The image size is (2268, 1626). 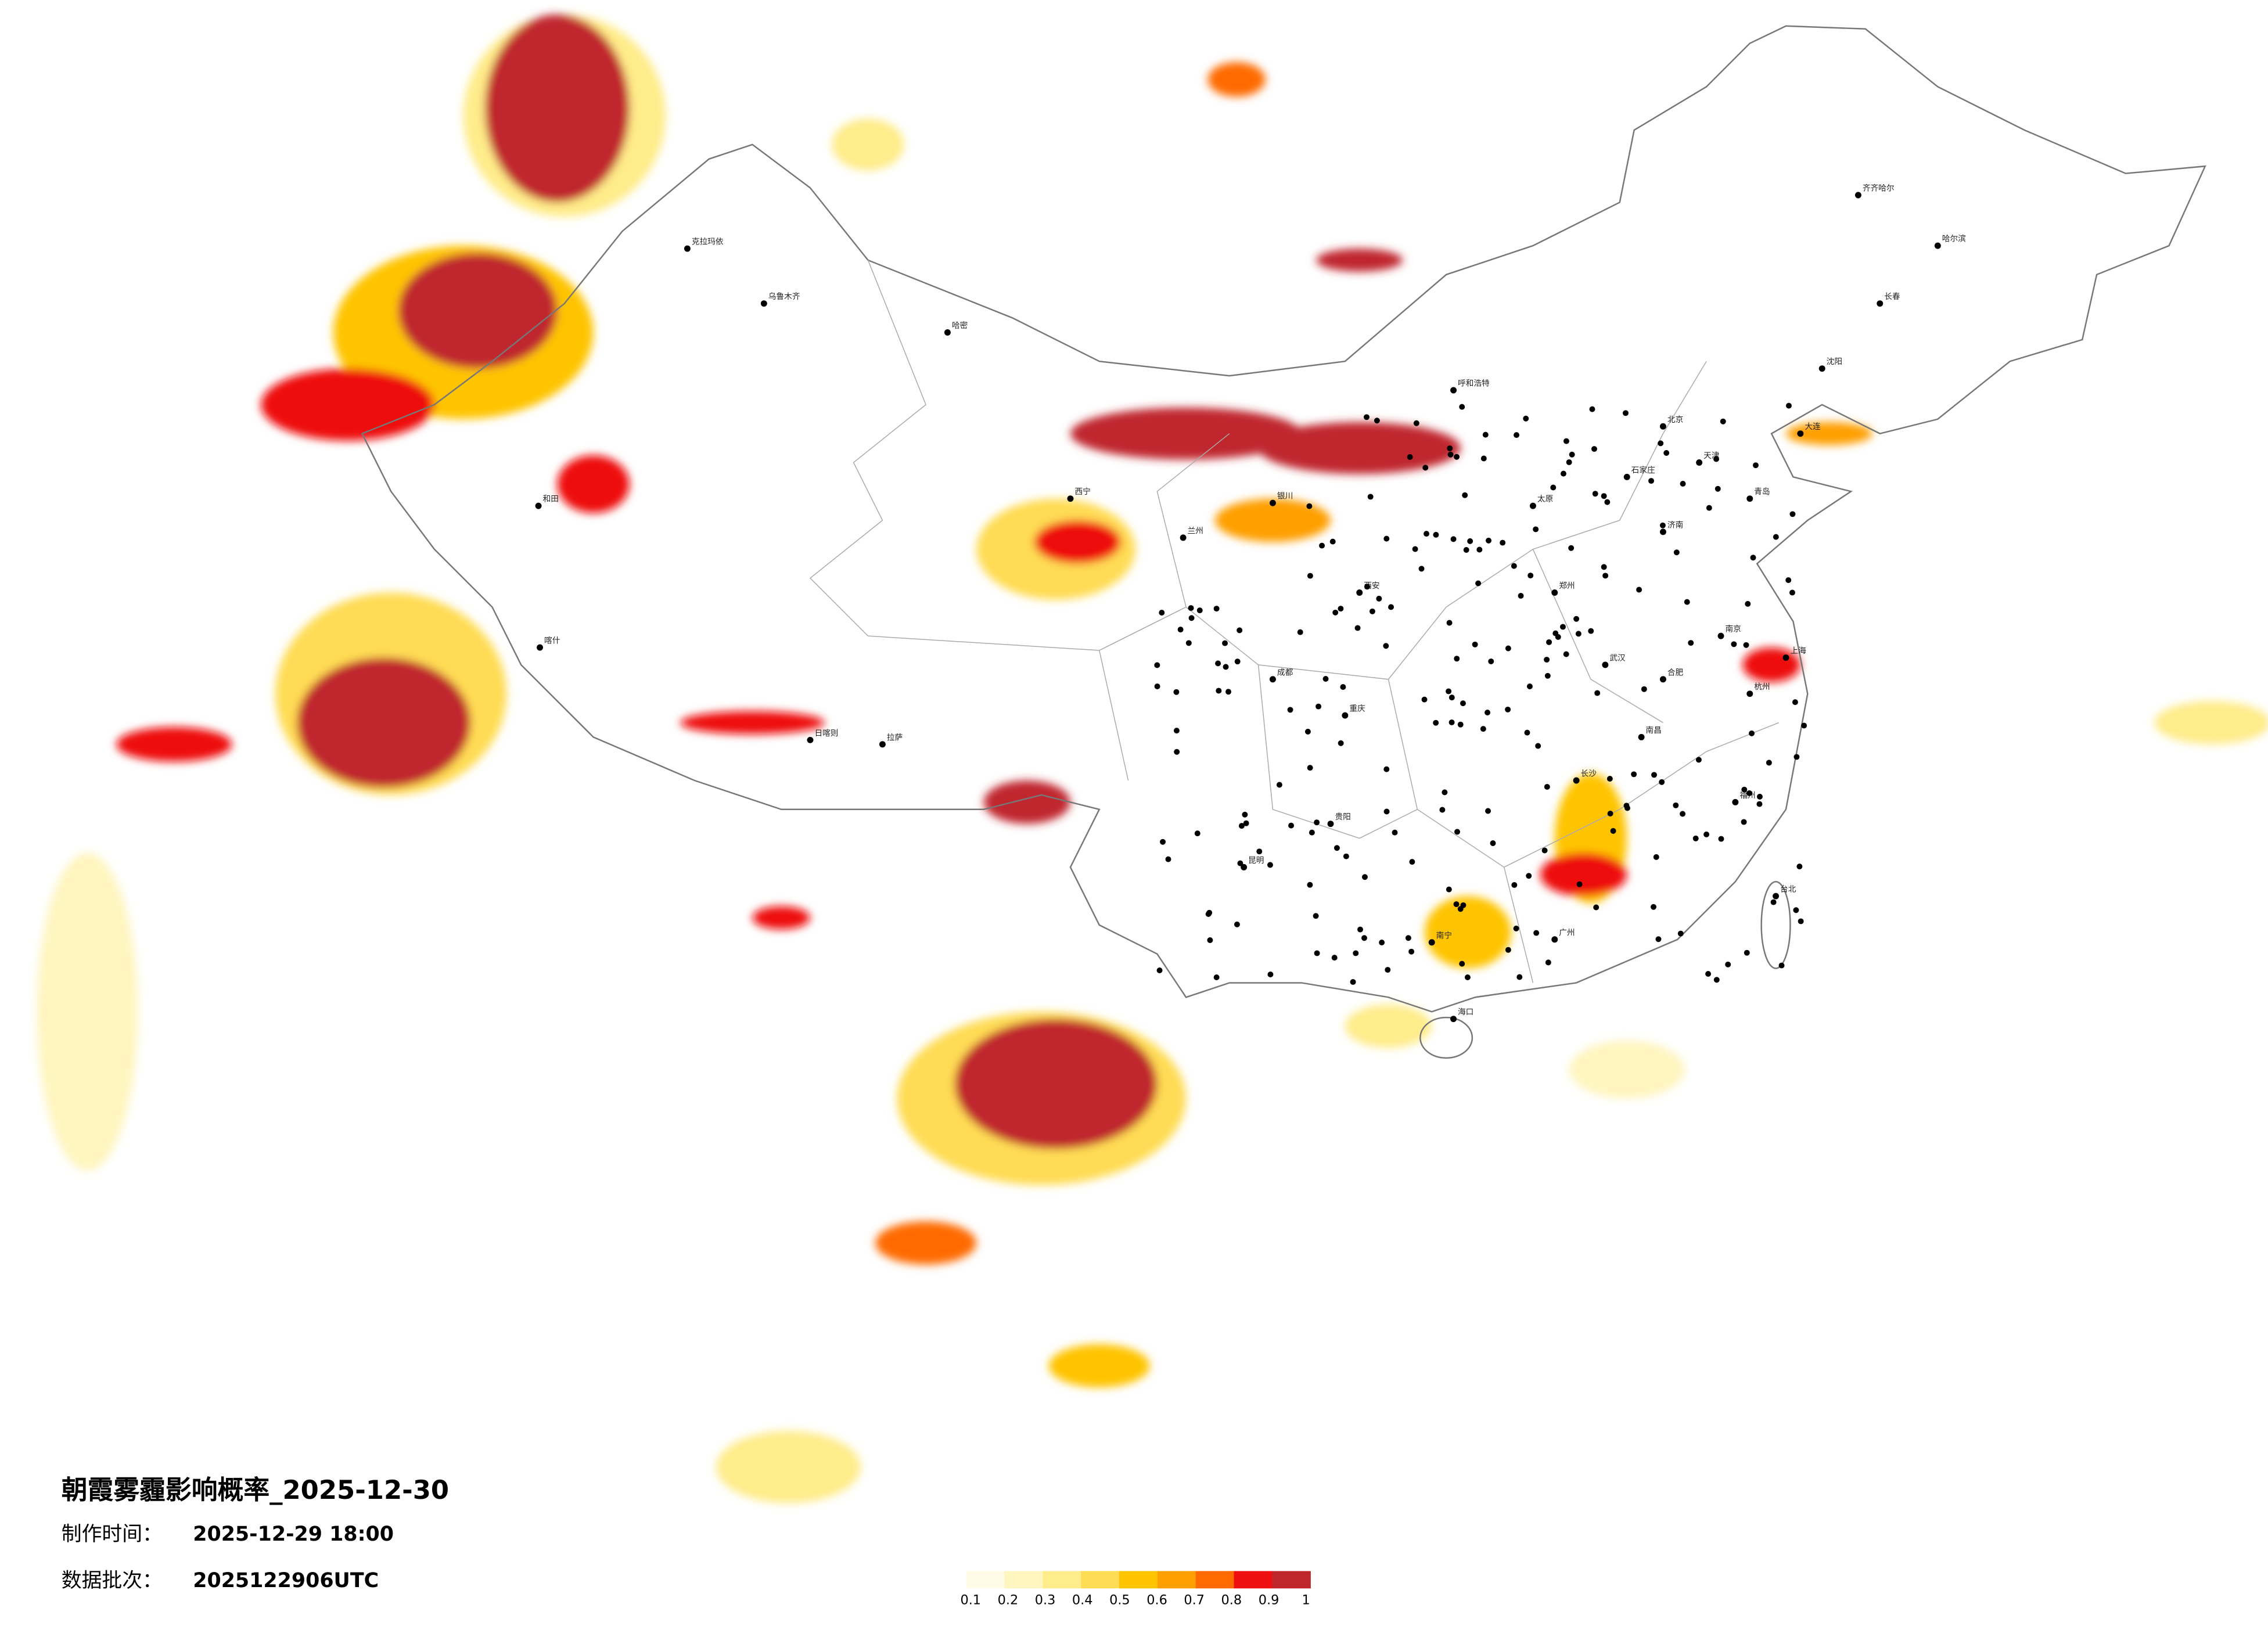 I want to click on city-label: 沈阳, so click(x=1834, y=362).